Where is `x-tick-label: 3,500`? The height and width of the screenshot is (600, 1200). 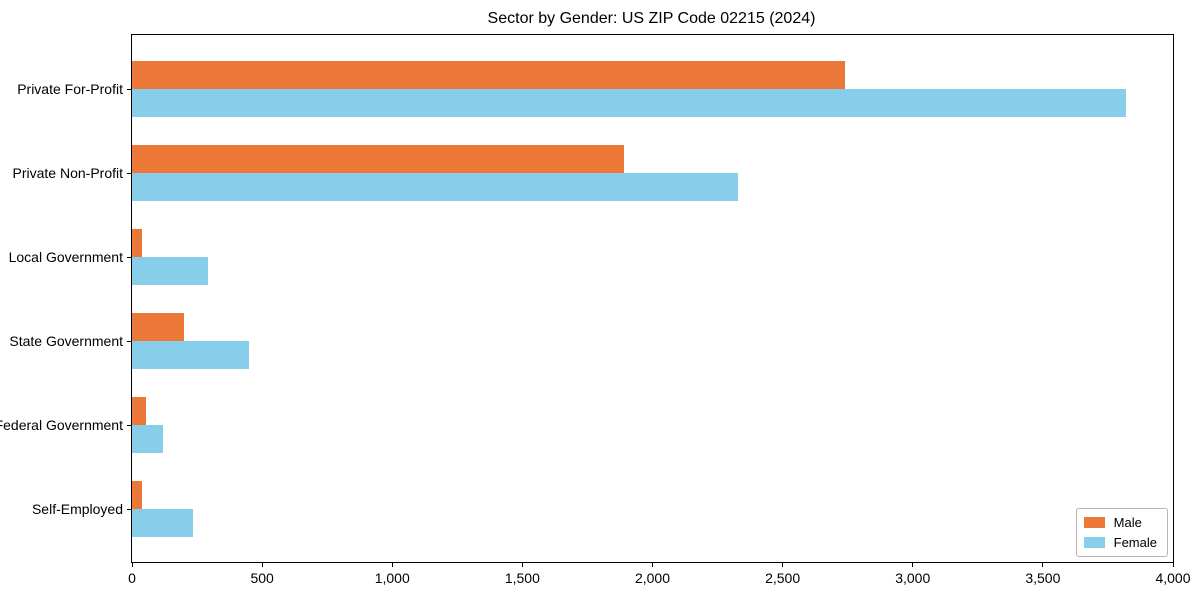
x-tick-label: 3,500 is located at coordinates (1043, 578).